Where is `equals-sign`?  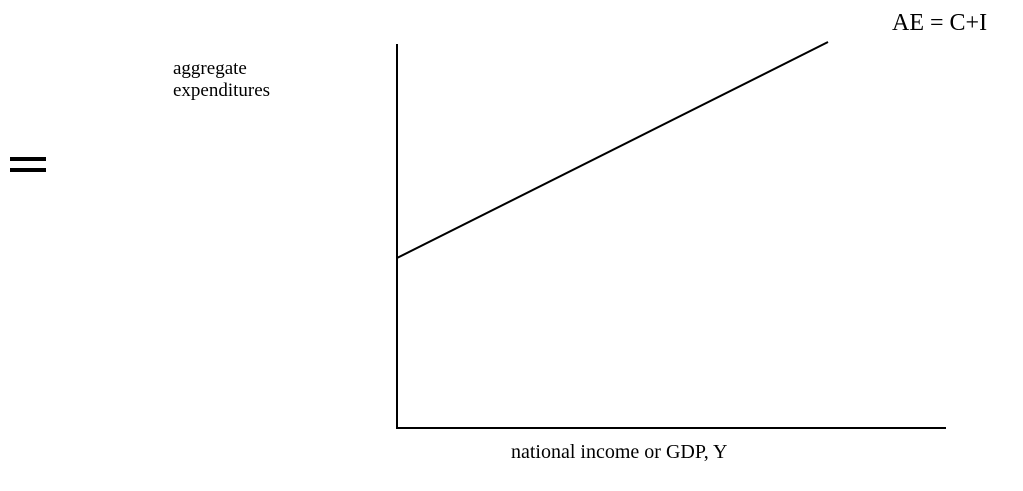 equals-sign is located at coordinates (28, 165).